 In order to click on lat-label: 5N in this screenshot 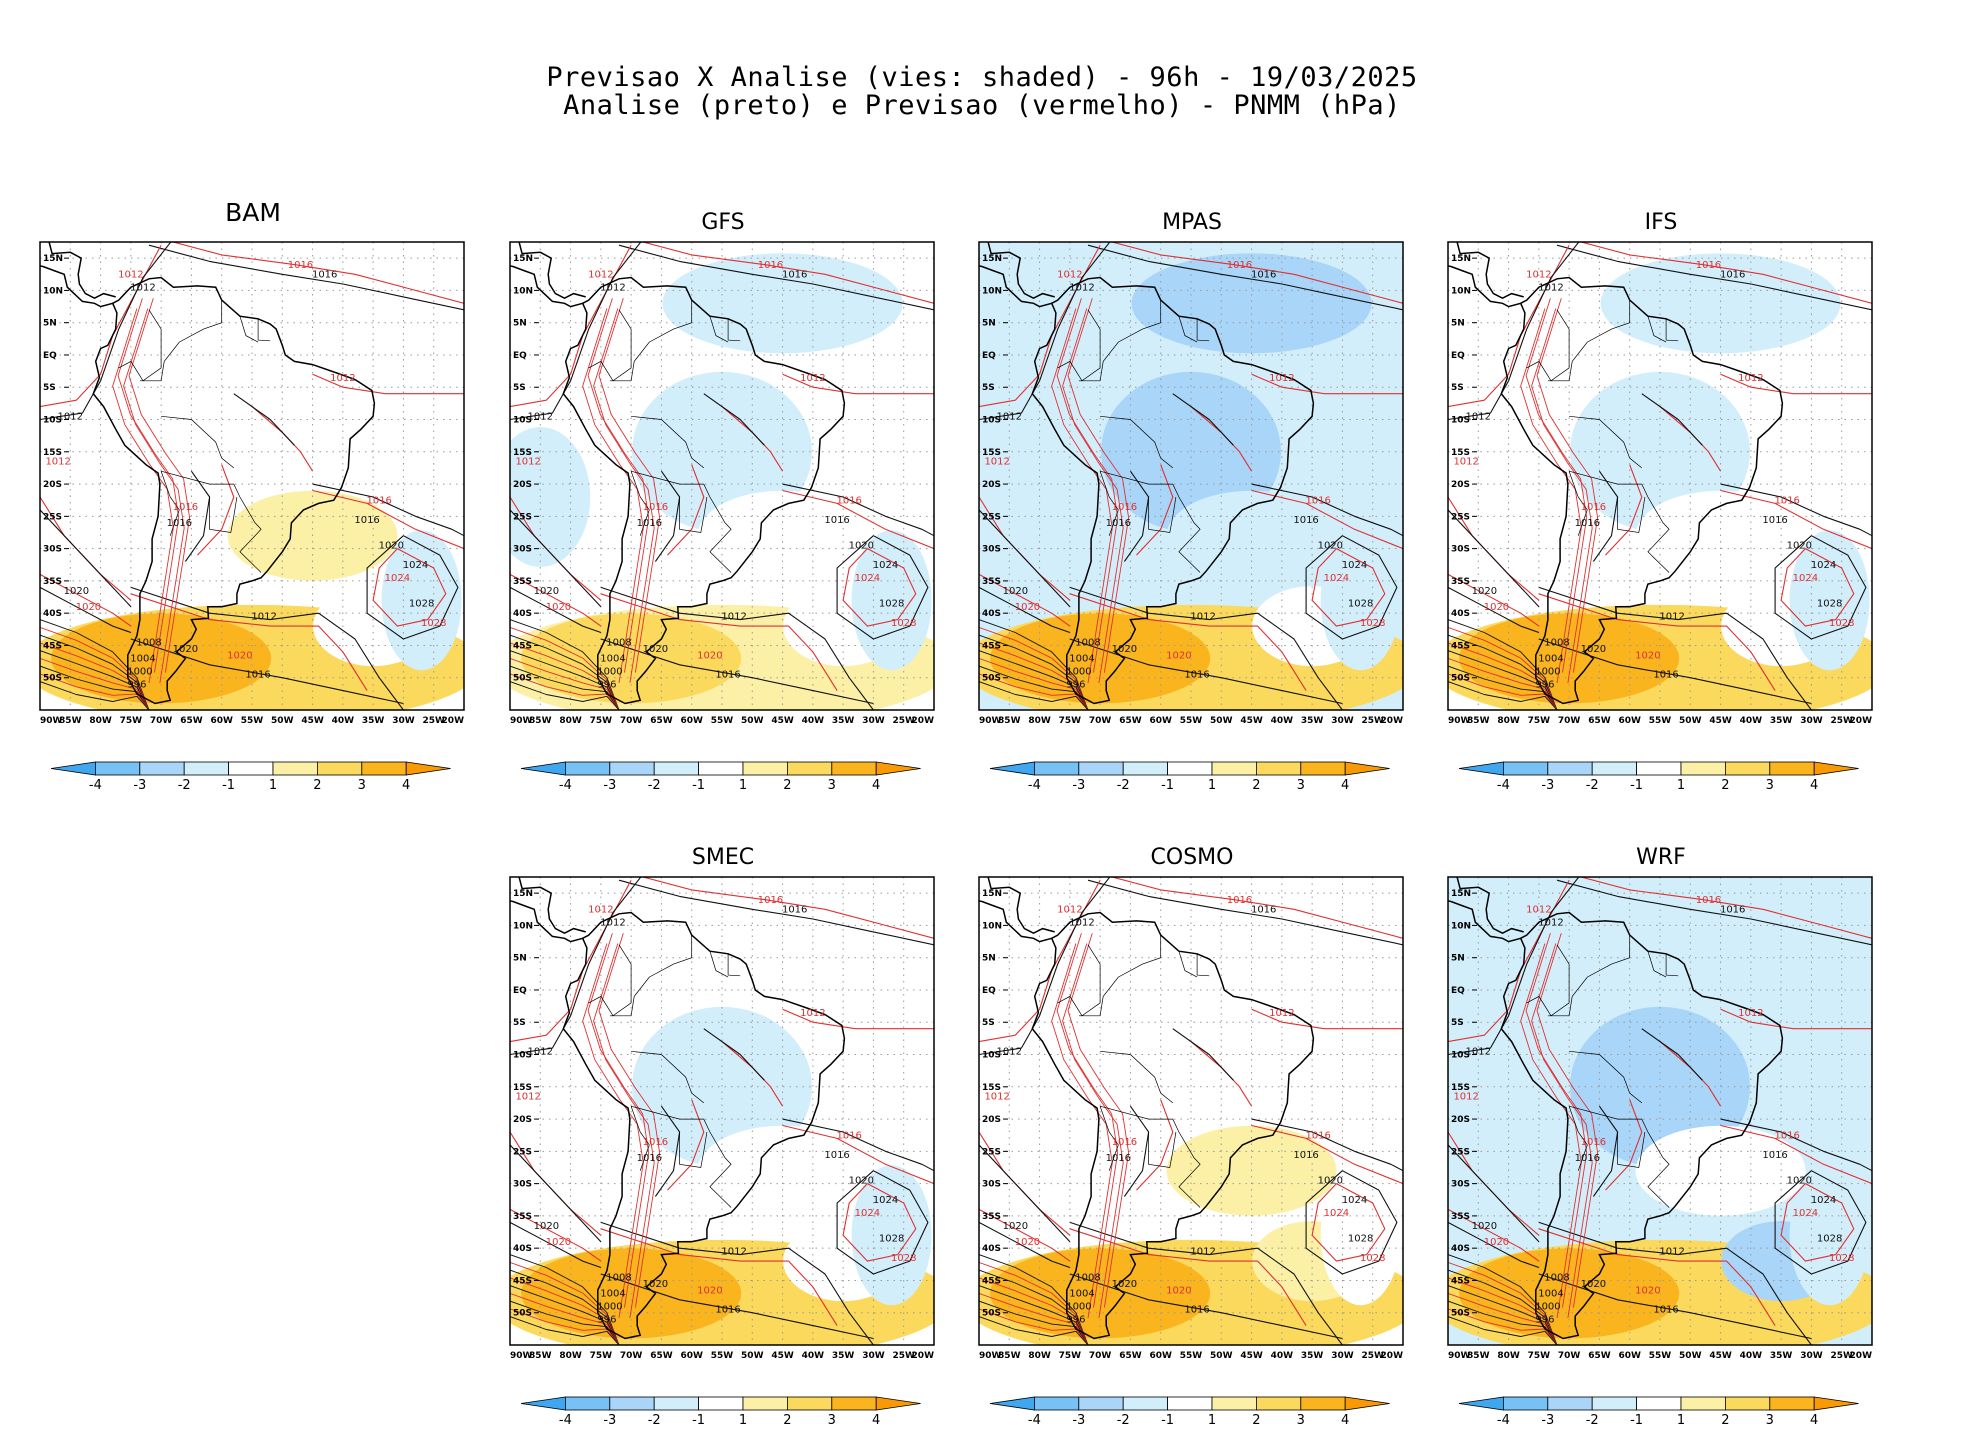, I will do `click(989, 959)`.